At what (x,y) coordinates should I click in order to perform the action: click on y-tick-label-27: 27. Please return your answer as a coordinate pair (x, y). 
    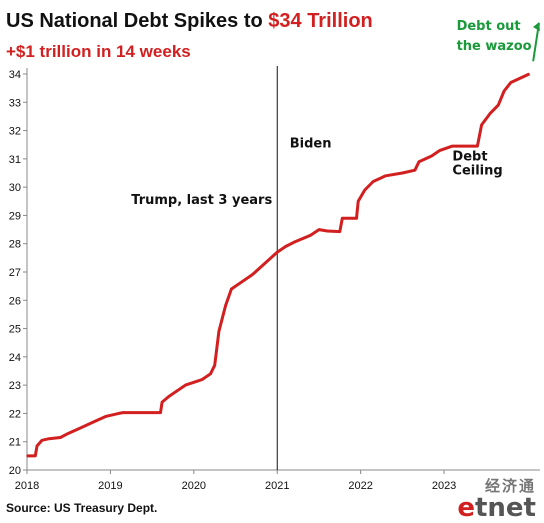
    Looking at the image, I should click on (15, 273).